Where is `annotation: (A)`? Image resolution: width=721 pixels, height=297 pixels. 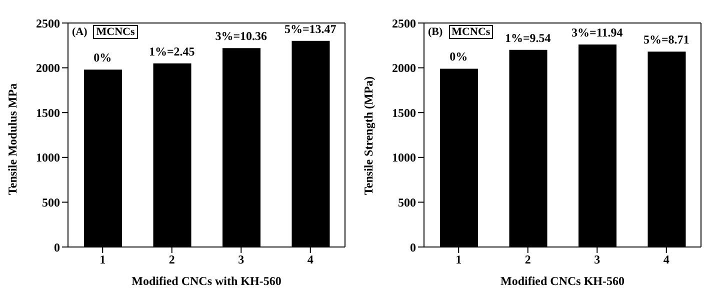 annotation: (A) is located at coordinates (80, 32).